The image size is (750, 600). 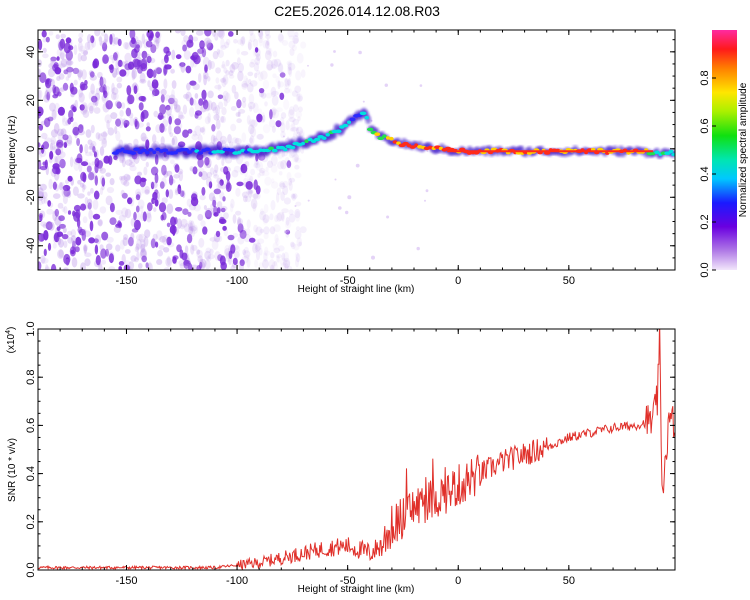 What do you see at coordinates (356, 589) in the screenshot?
I see `snr-x-label: Height of straight line (km)` at bounding box center [356, 589].